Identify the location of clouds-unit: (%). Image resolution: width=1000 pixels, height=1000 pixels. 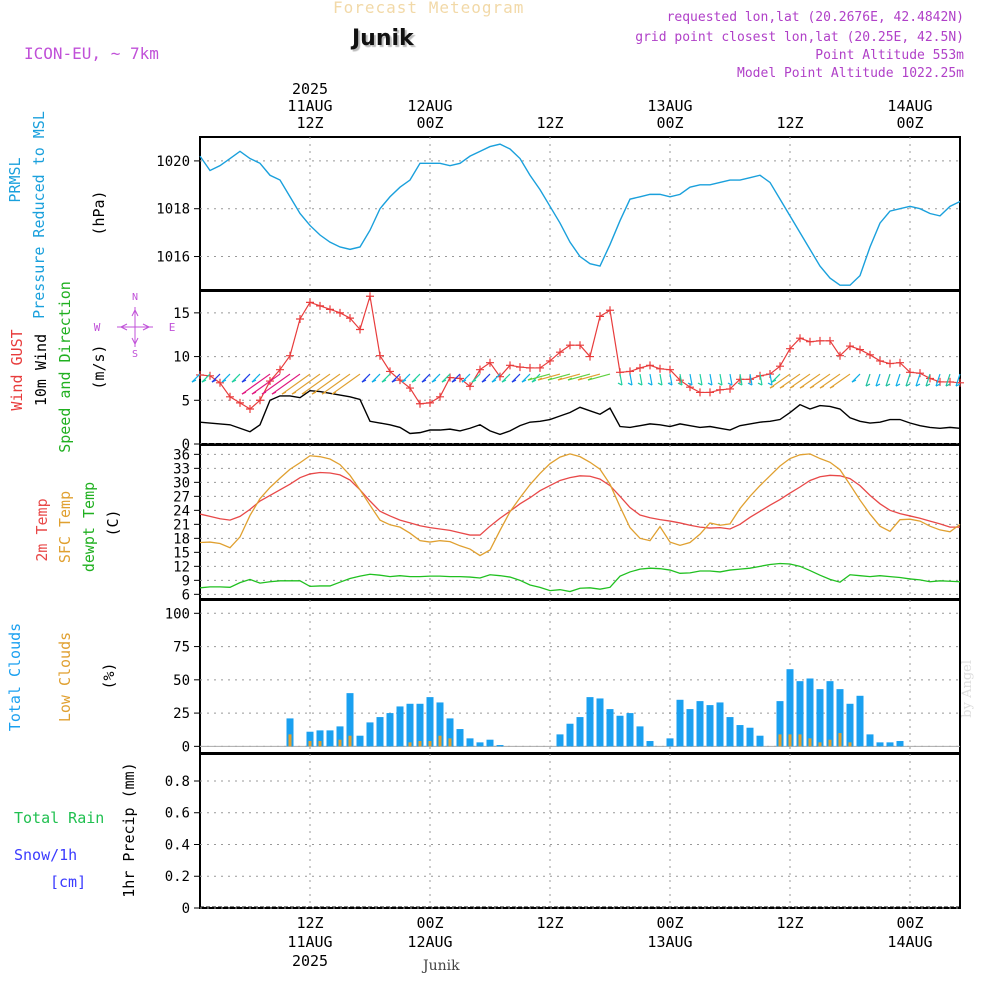
(109, 675).